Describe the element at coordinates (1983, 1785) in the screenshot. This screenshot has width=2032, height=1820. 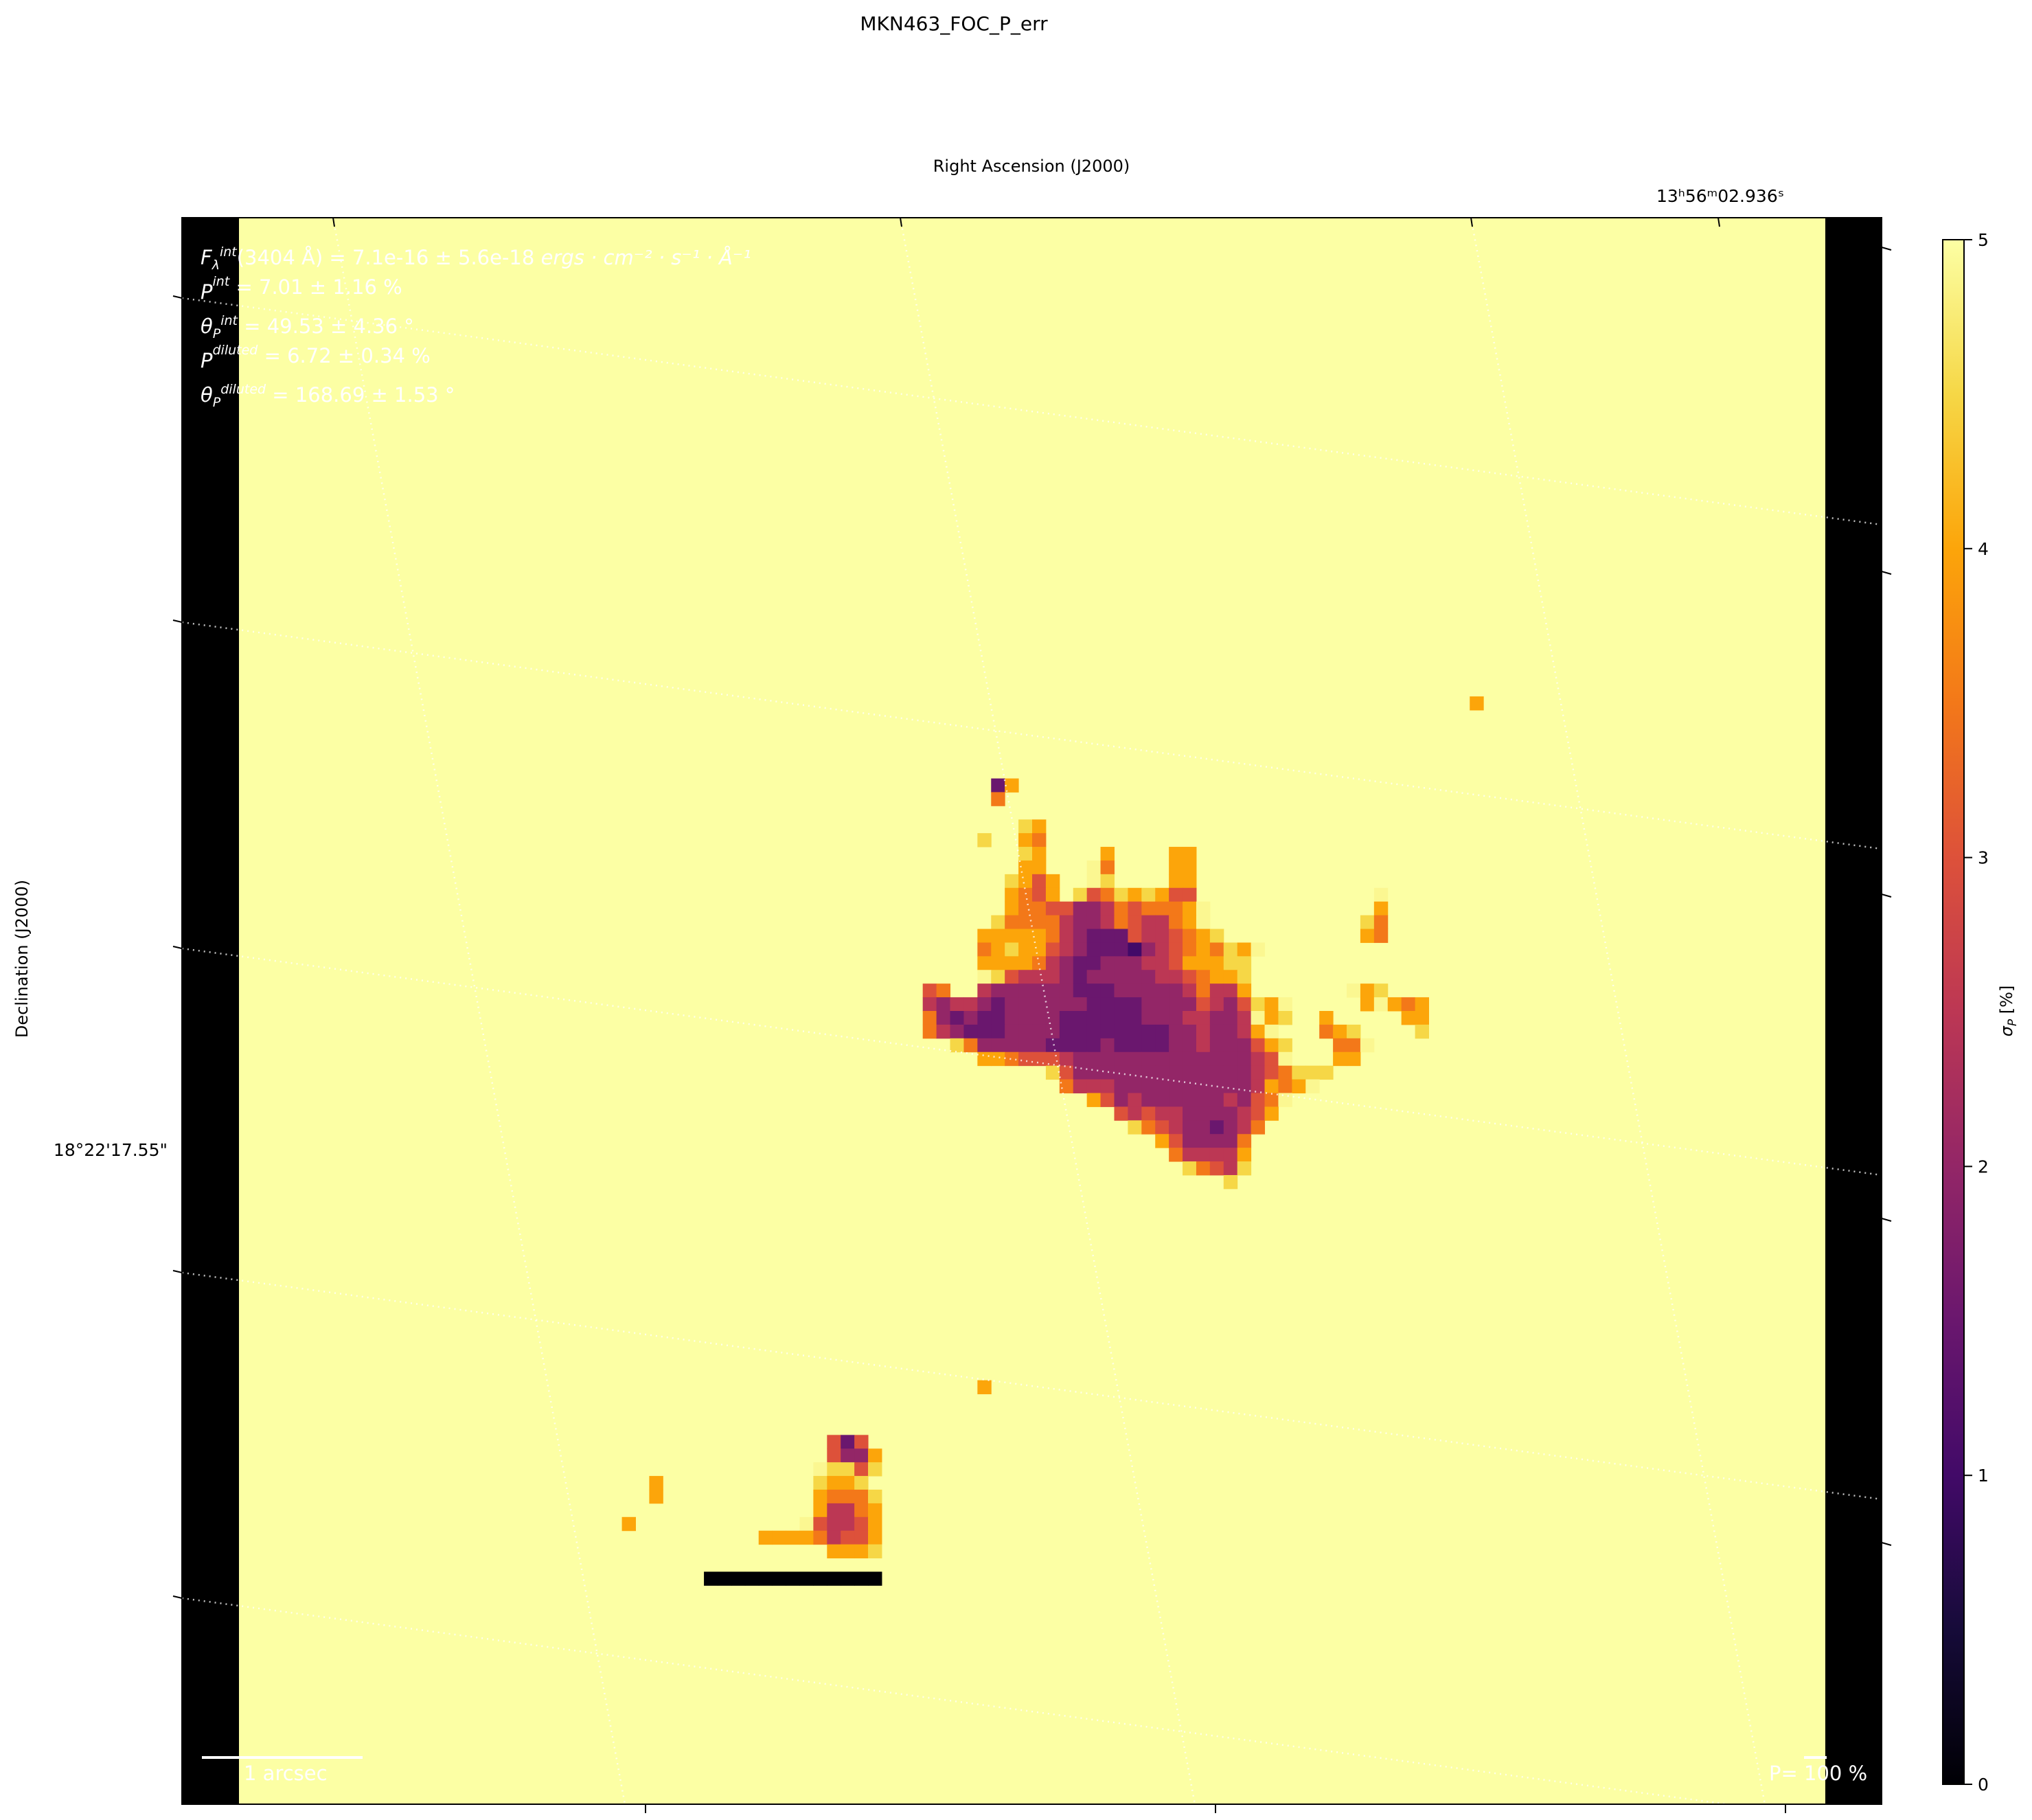
I see `colorbar-tick-label: 0` at that location.